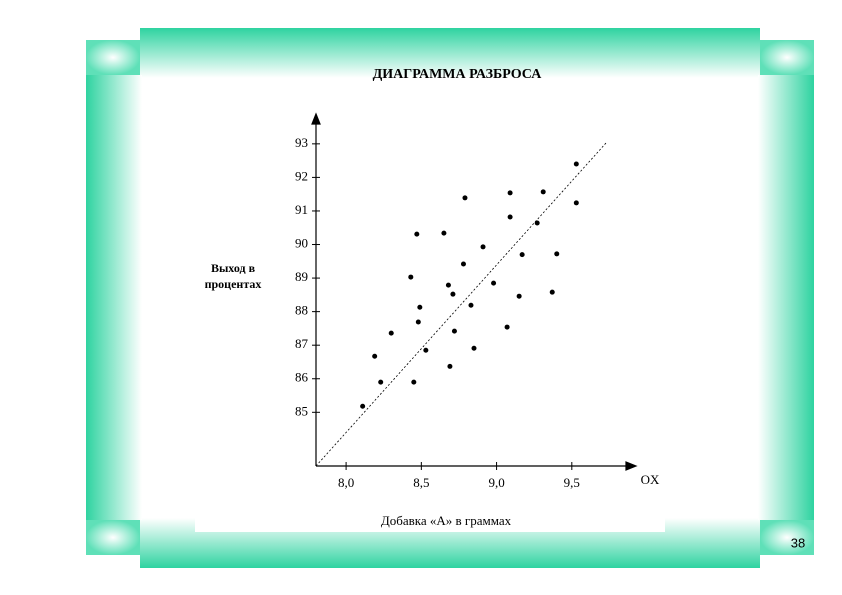 This screenshot has width=842, height=595. I want to click on y-tick-label: 85, so click(301, 410).